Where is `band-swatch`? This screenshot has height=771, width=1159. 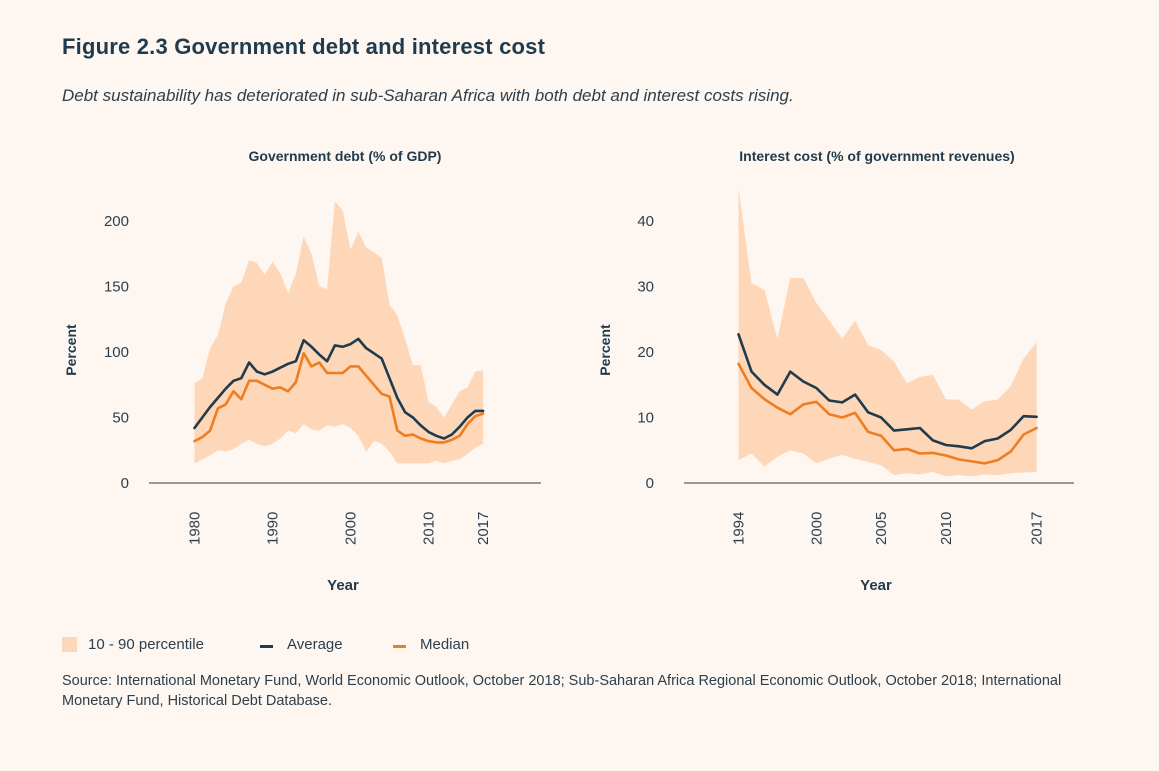
band-swatch is located at coordinates (69, 644).